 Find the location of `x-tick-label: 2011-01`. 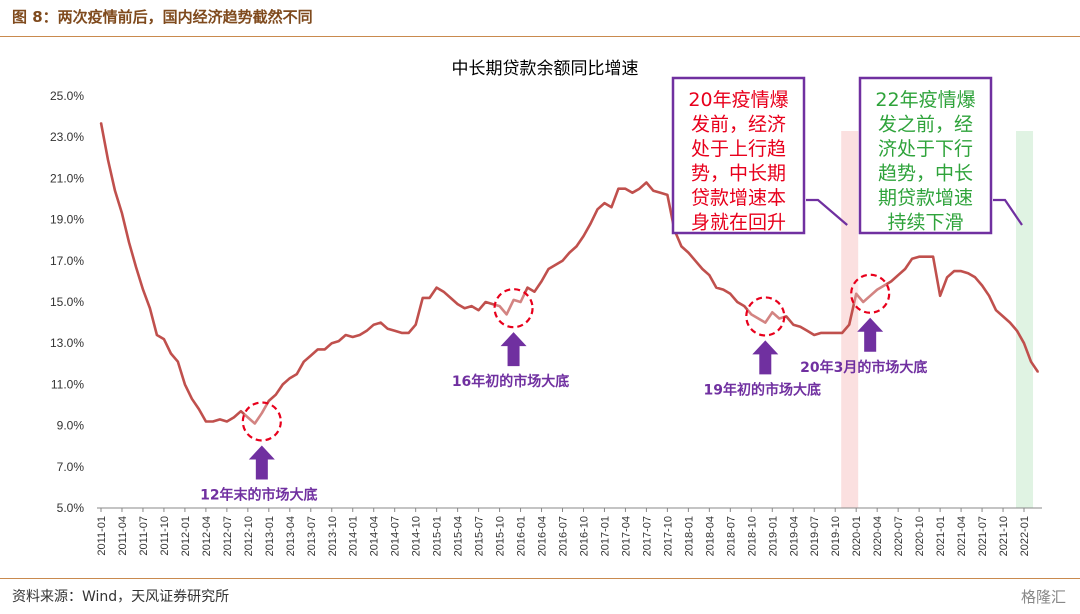

x-tick-label: 2011-01 is located at coordinates (102, 536).